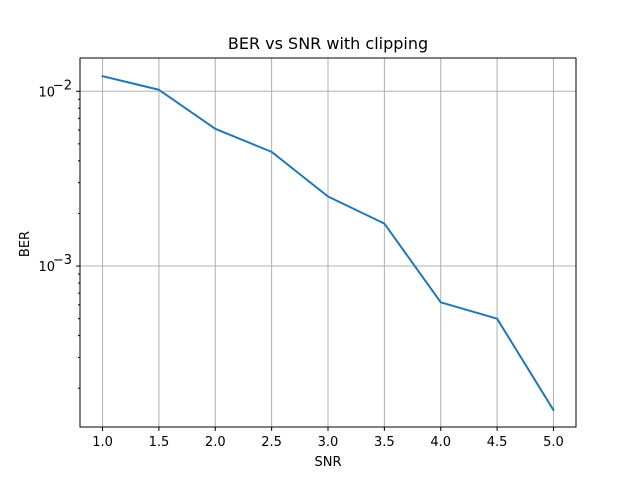 The width and height of the screenshot is (640, 480). Describe the element at coordinates (159, 442) in the screenshot. I see `x-tick-label: 1.5` at that location.